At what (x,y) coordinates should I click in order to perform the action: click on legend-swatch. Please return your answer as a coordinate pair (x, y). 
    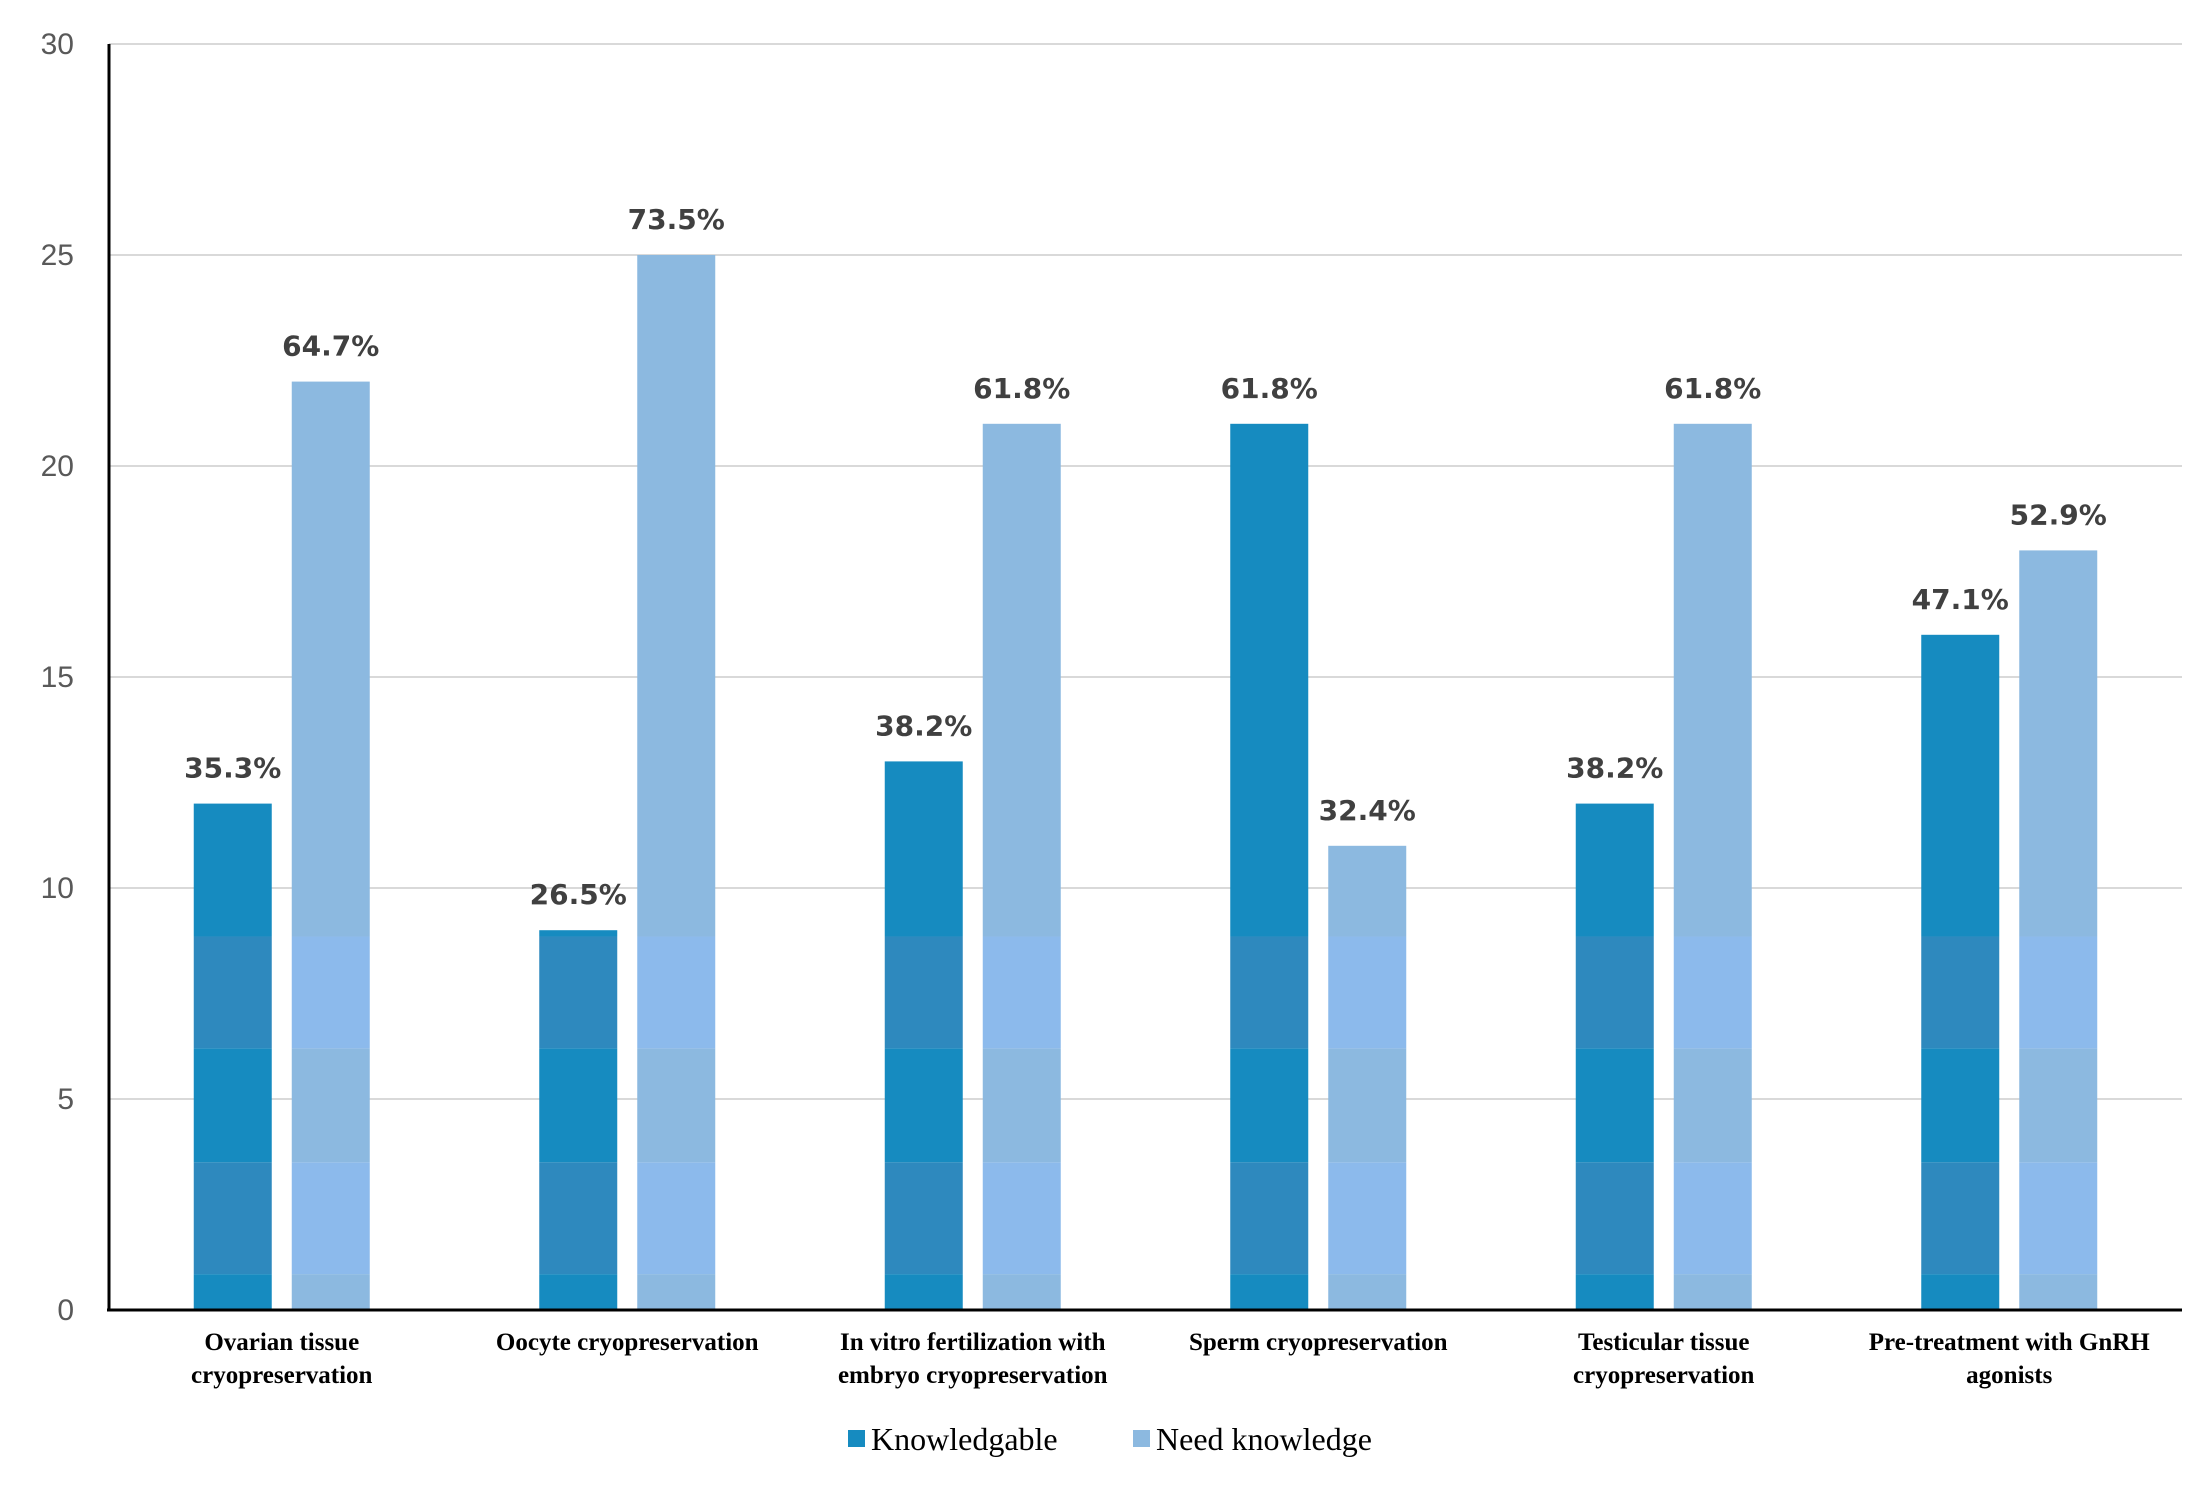
    Looking at the image, I should click on (856, 1438).